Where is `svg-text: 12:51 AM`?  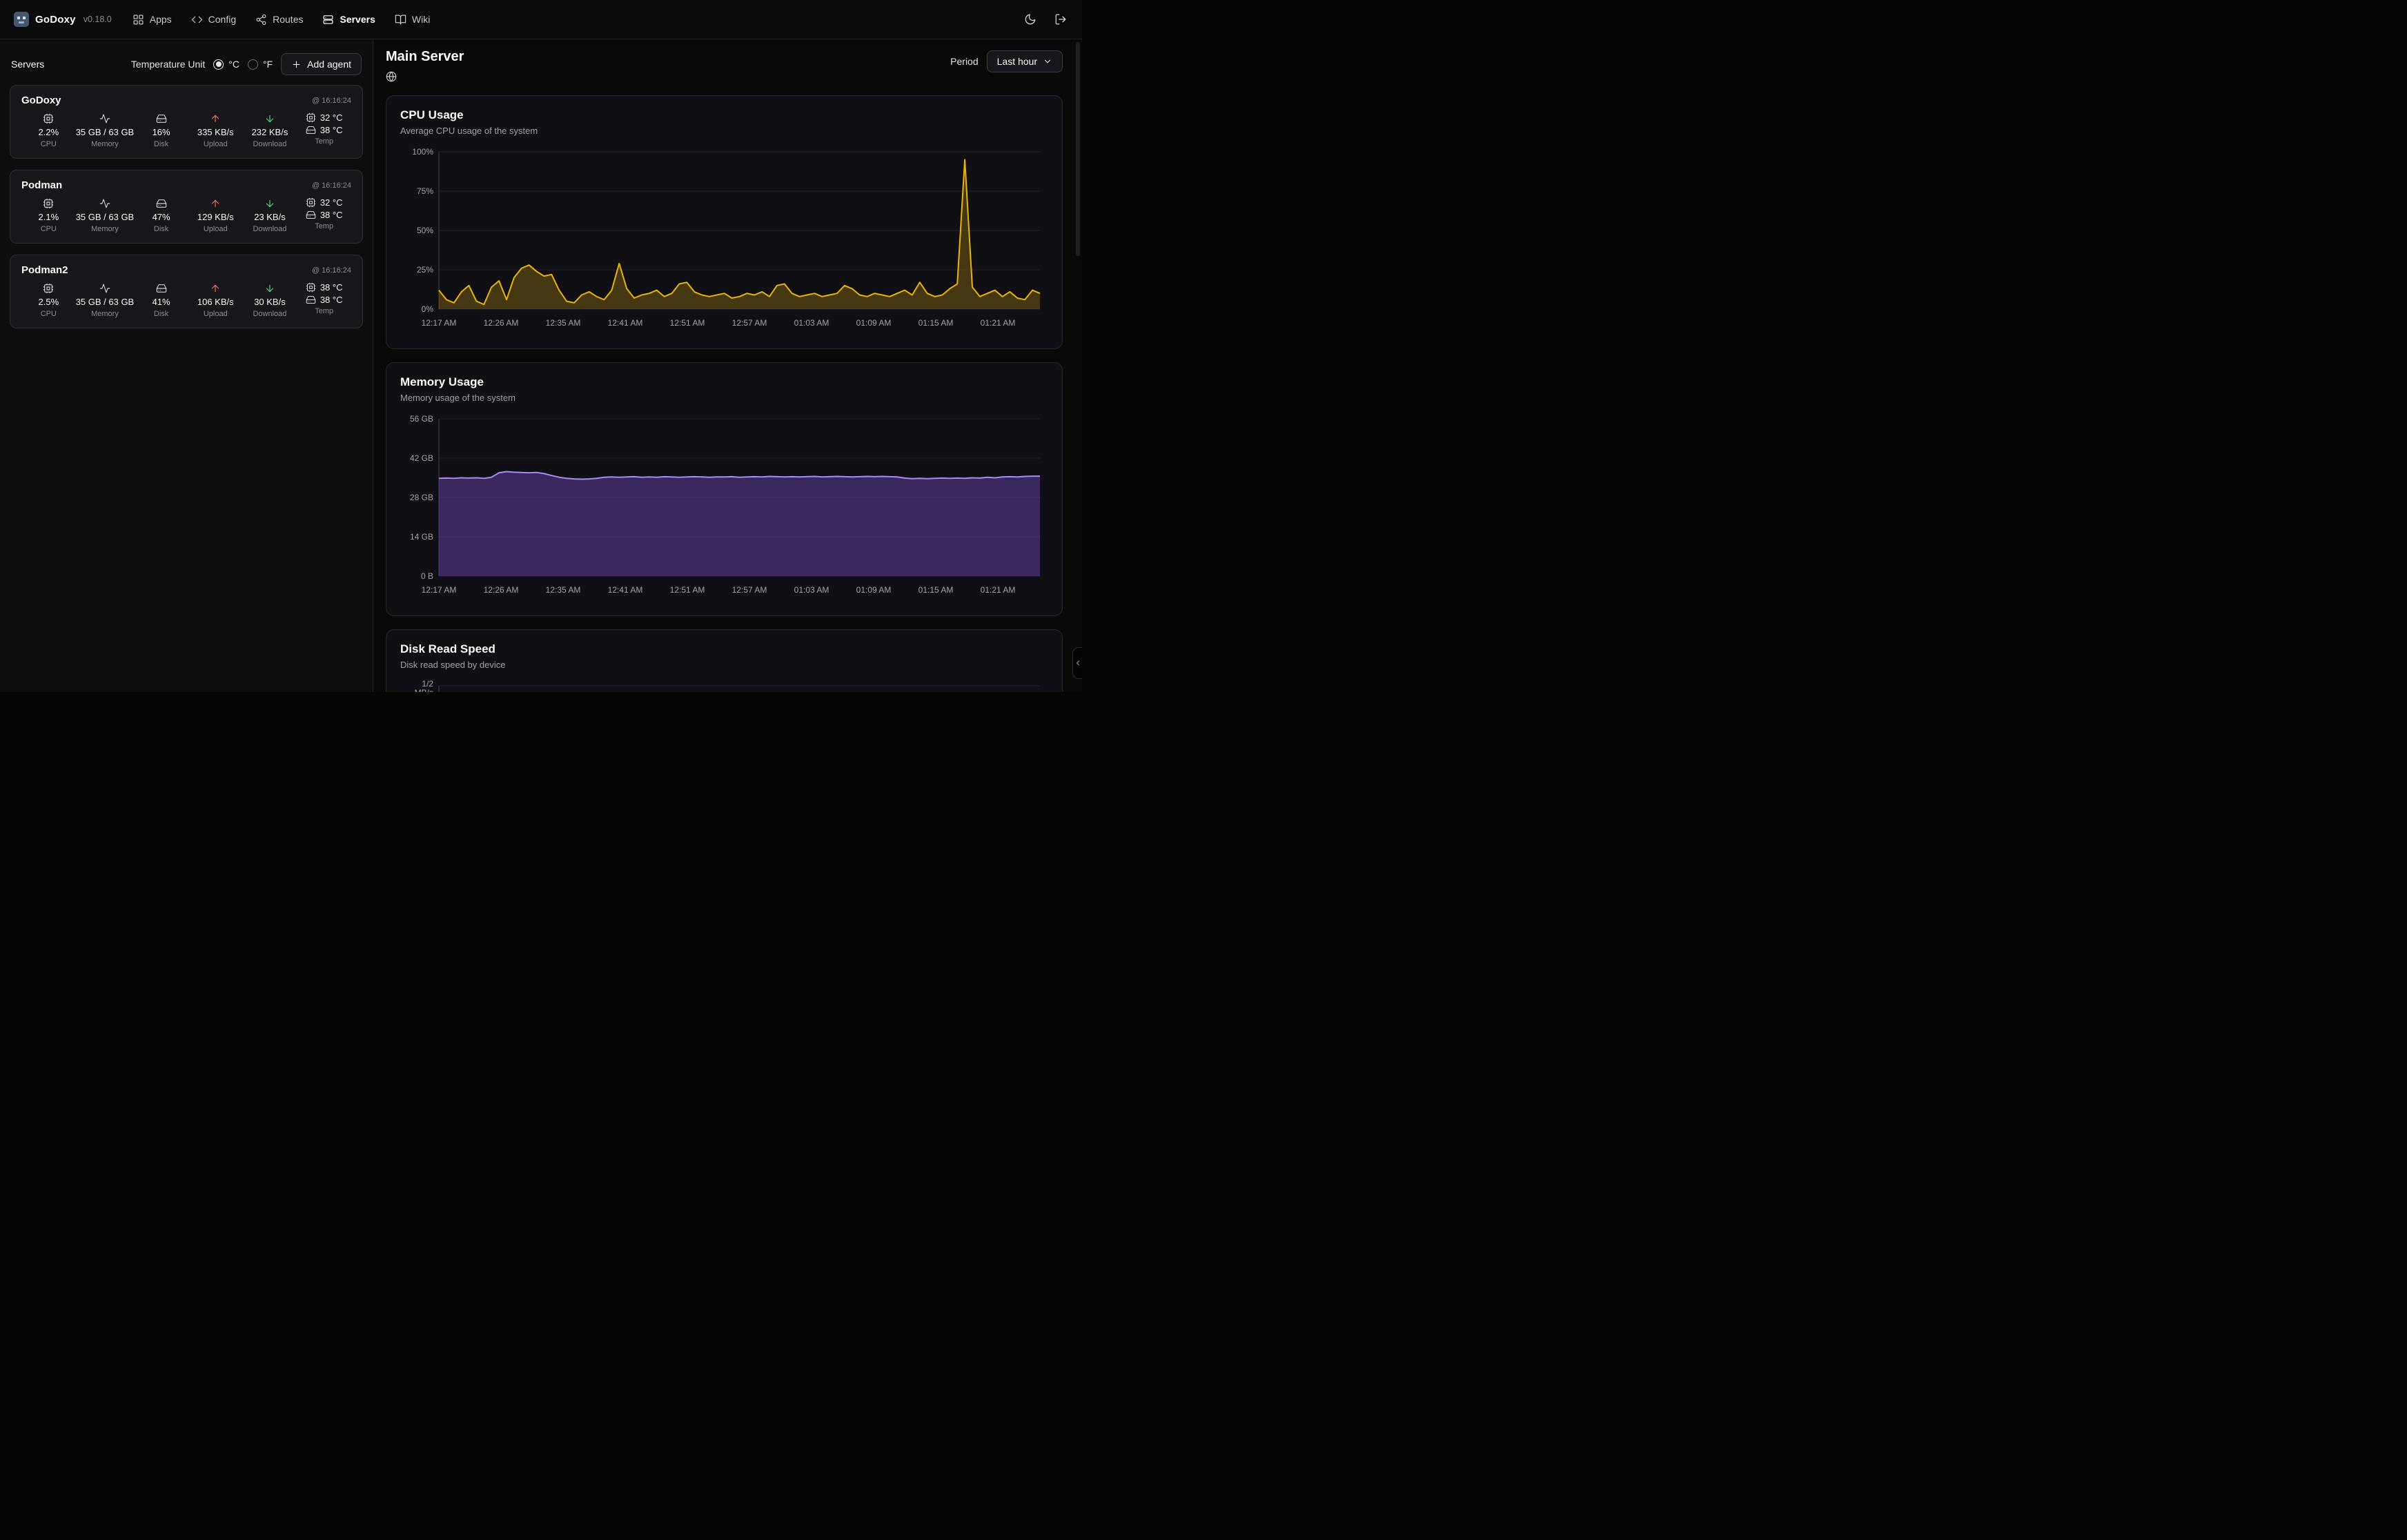
svg-text: 12:51 AM is located at coordinates (687, 590).